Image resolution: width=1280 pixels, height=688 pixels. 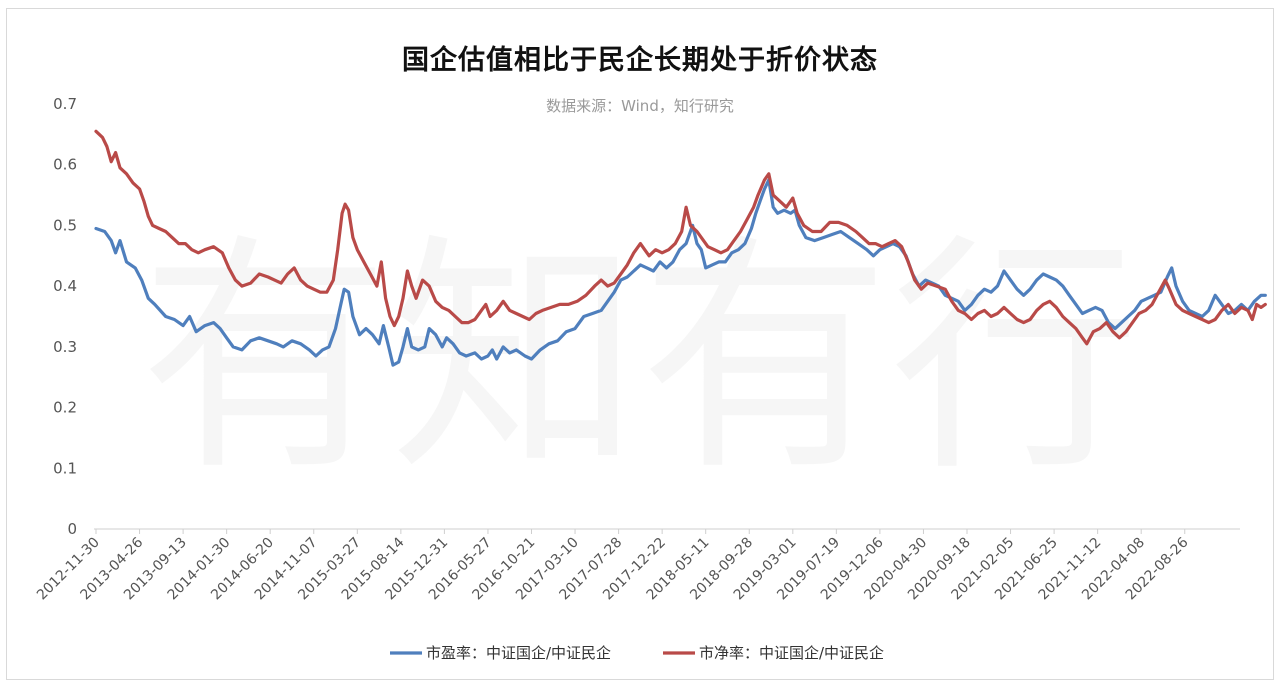 What do you see at coordinates (65, 468) in the screenshot?
I see `y-tick-label: 0.1` at bounding box center [65, 468].